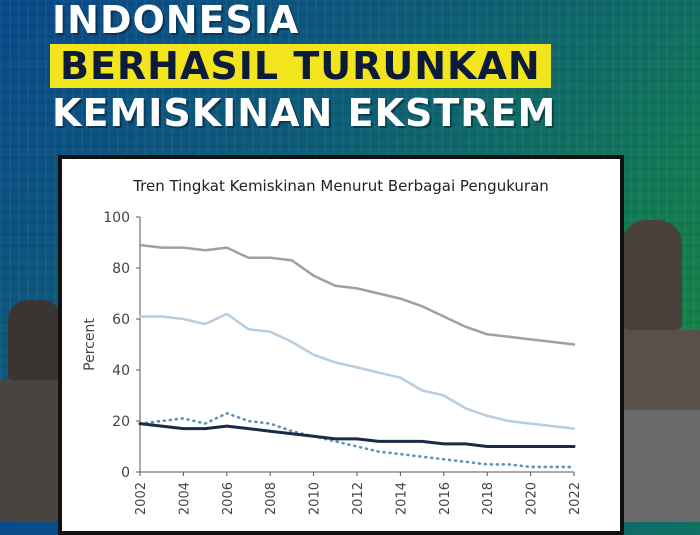 This screenshot has height=535, width=700. Describe the element at coordinates (32, 451) in the screenshot. I see `crowd-figure-left-bottom` at that location.